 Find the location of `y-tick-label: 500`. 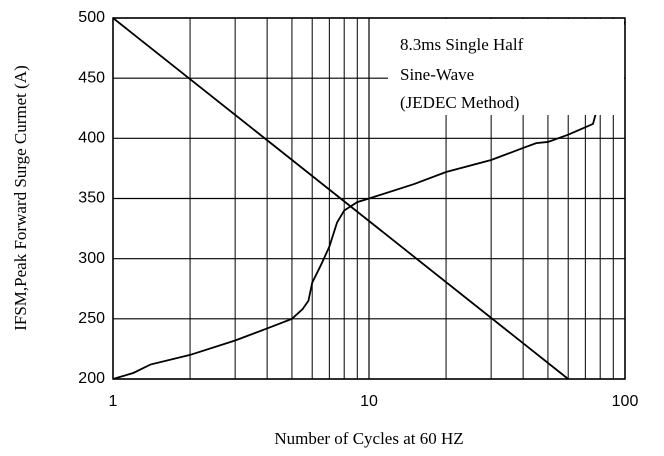

y-tick-label: 500 is located at coordinates (91, 17).